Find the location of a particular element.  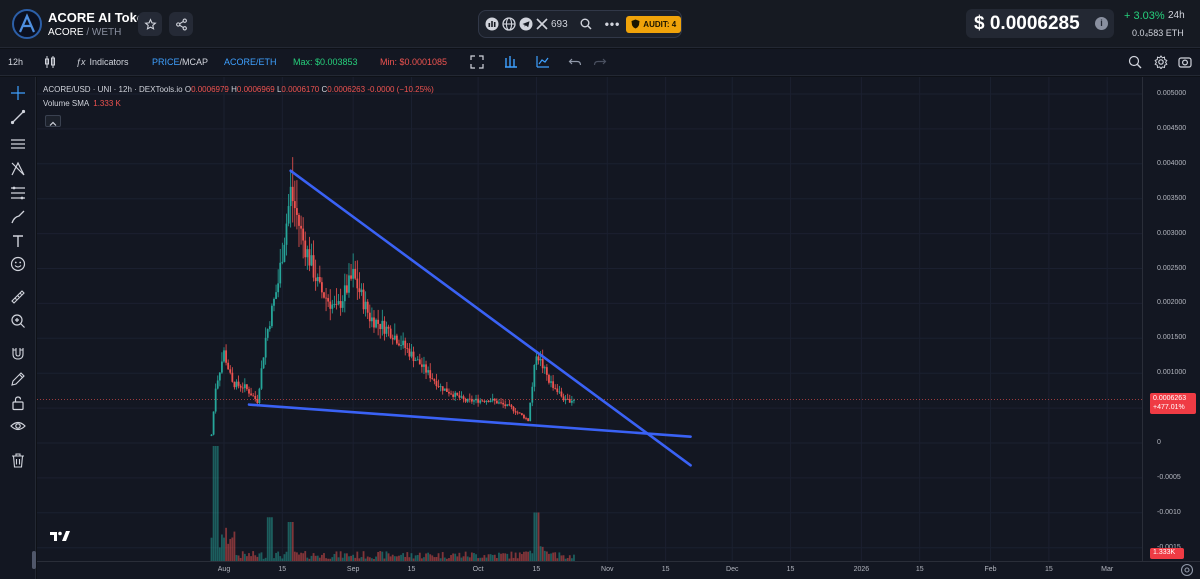

token-symbol: ACORE is located at coordinates (66, 32).